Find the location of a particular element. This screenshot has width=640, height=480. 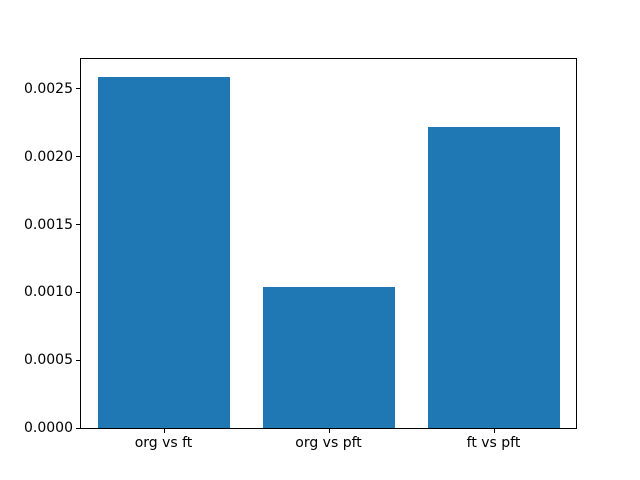

x-tick-label: org vs ft is located at coordinates (163, 443).